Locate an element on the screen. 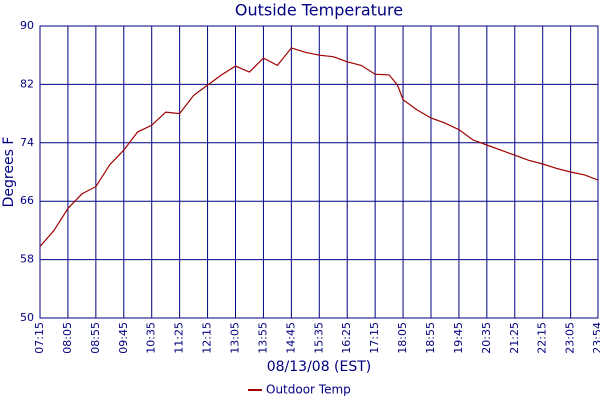 This screenshot has width=600, height=404. legend-label: Outdoor Temp is located at coordinates (308, 390).